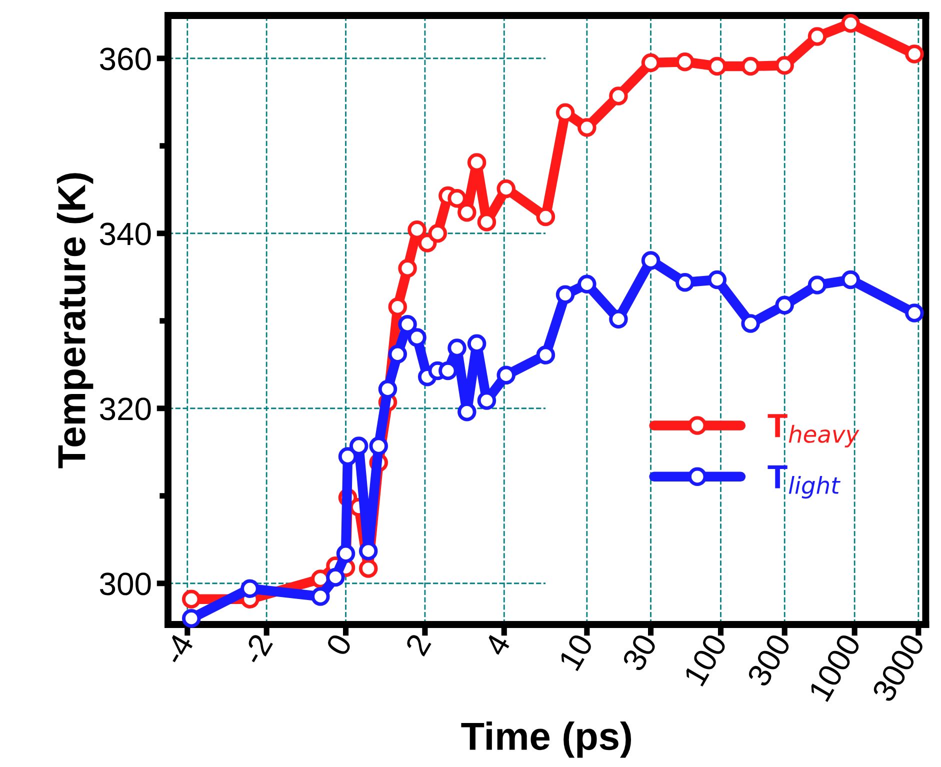 The image size is (941, 767). I want to click on y-tick-label: 360, so click(125, 59).